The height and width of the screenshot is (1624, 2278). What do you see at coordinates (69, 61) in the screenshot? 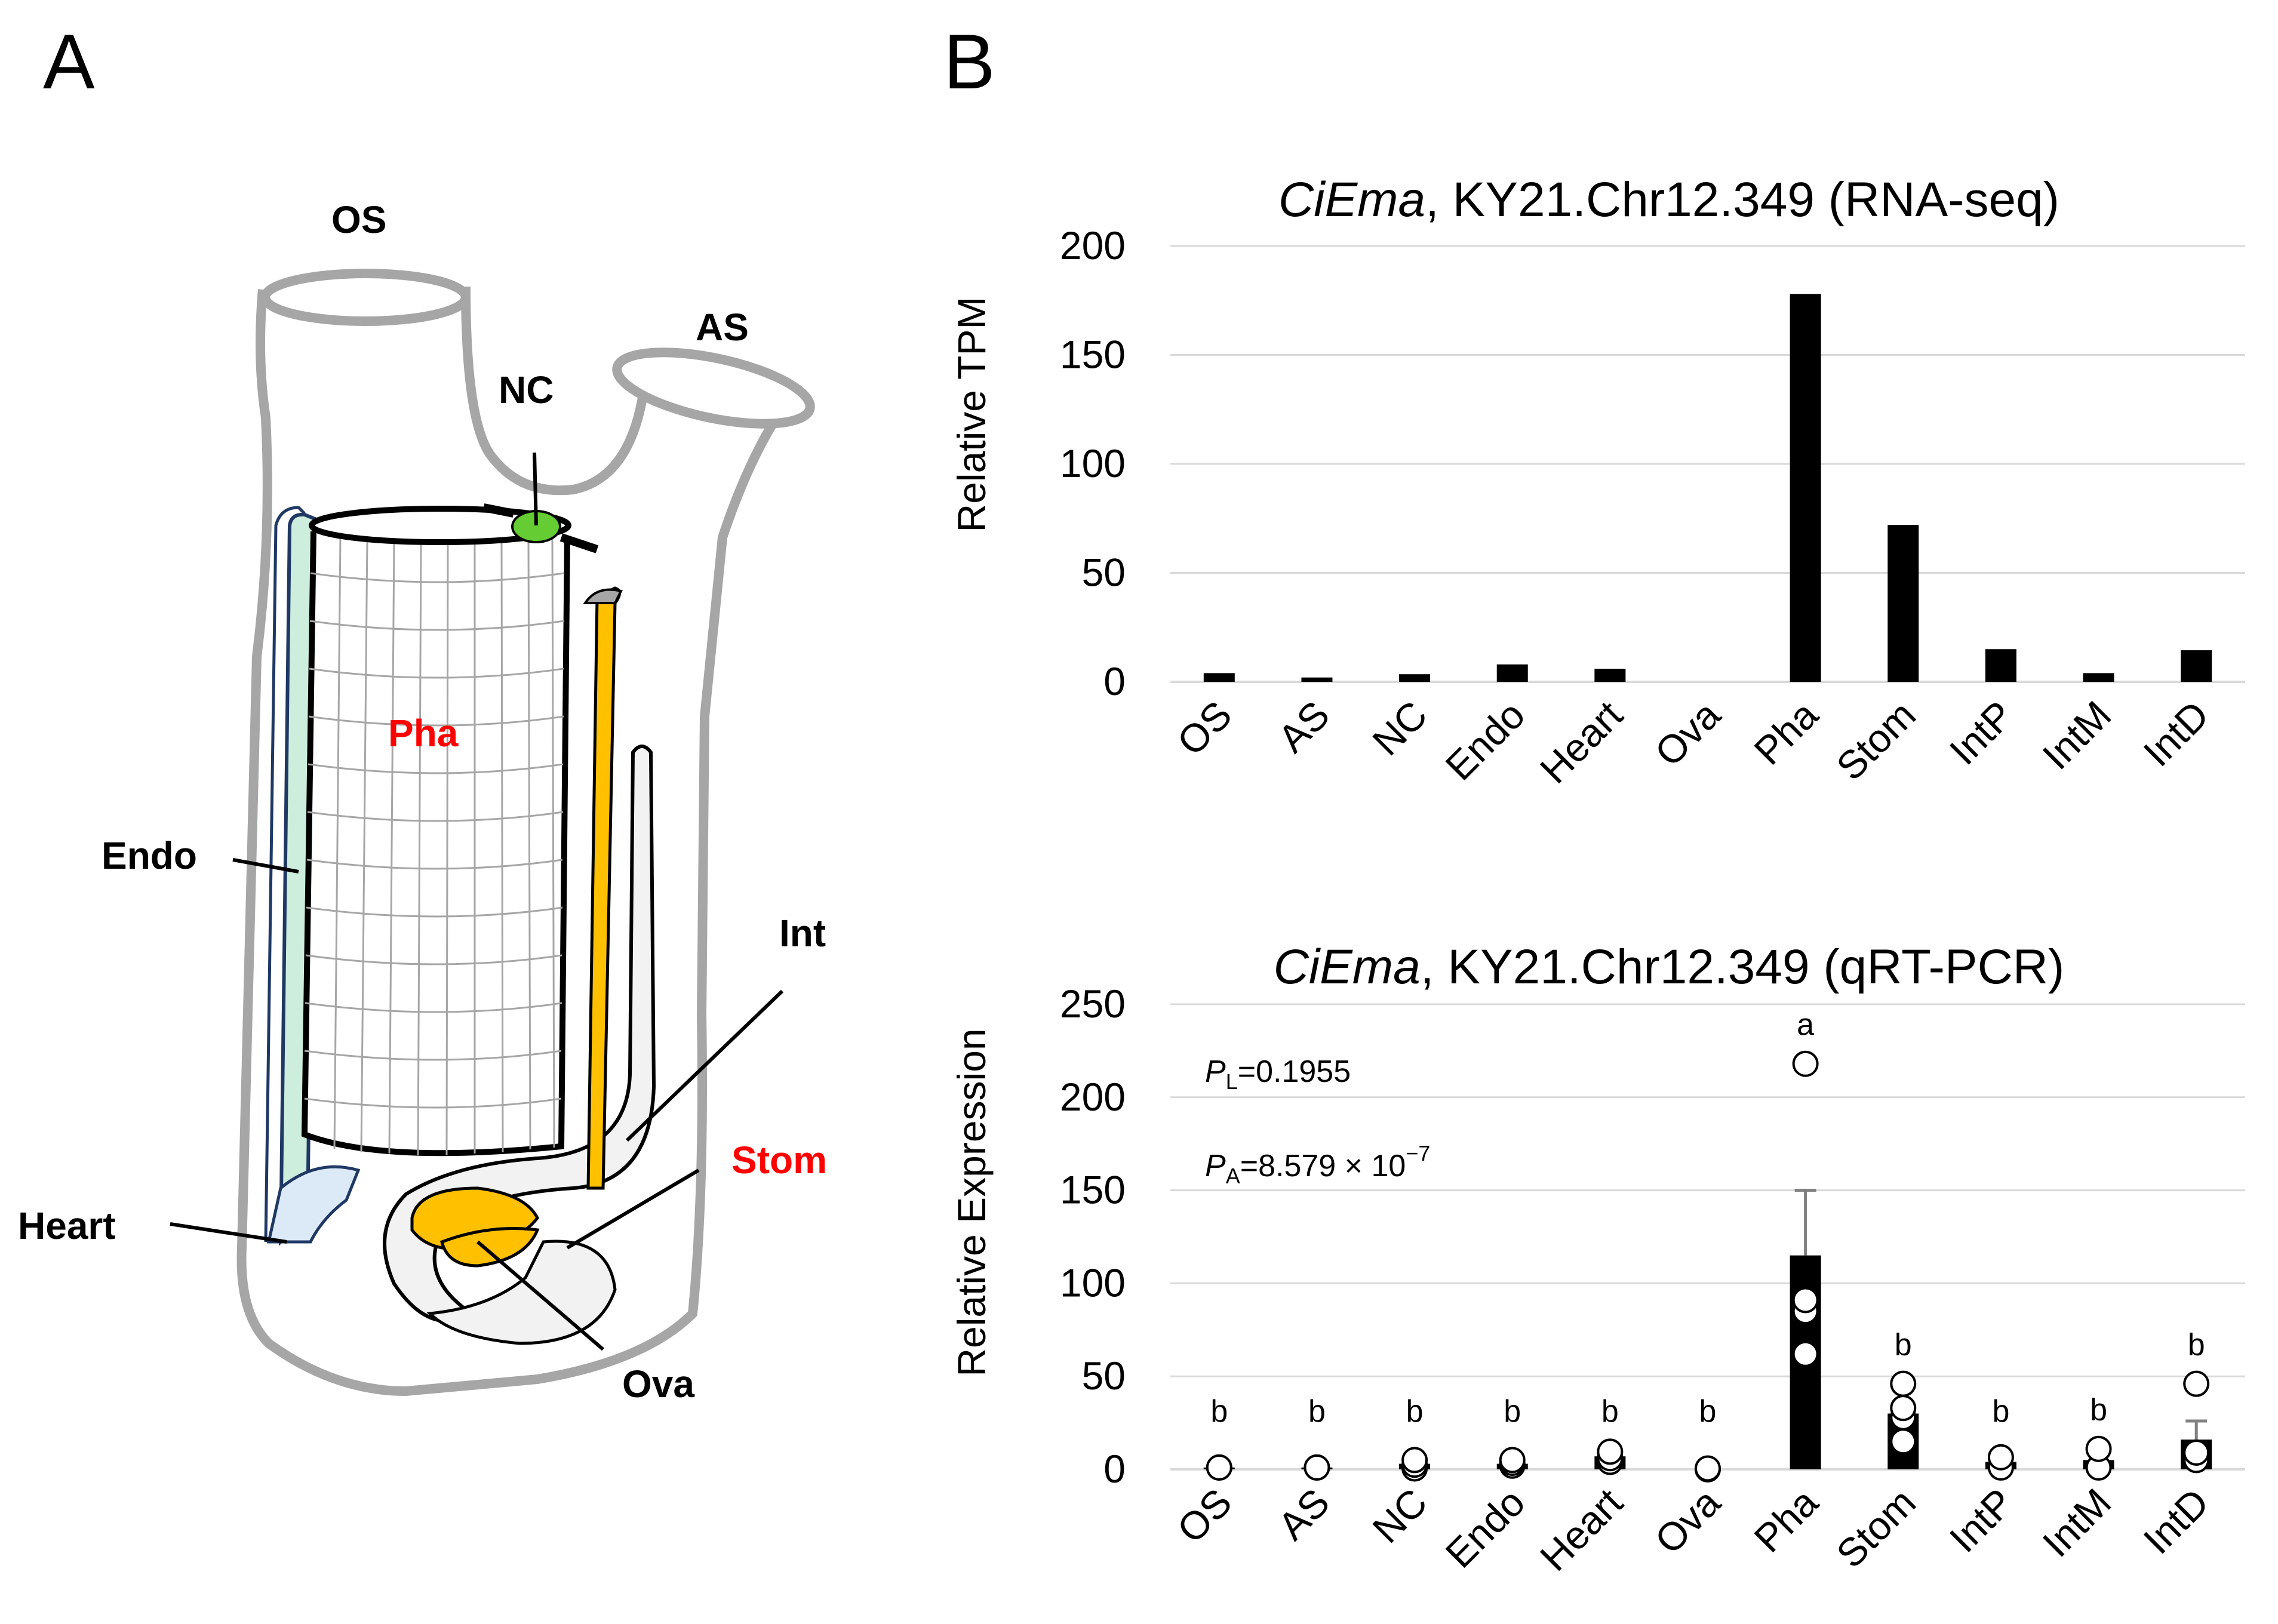
I see `panel-letter-a: A` at bounding box center [69, 61].